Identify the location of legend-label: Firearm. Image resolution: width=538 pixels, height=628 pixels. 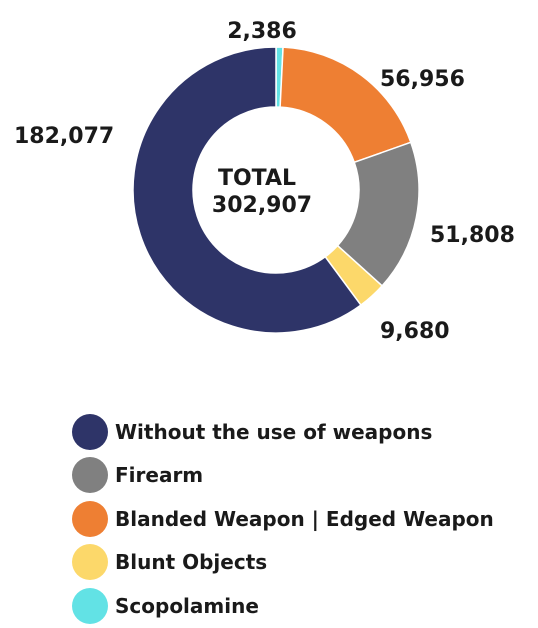
(159, 475).